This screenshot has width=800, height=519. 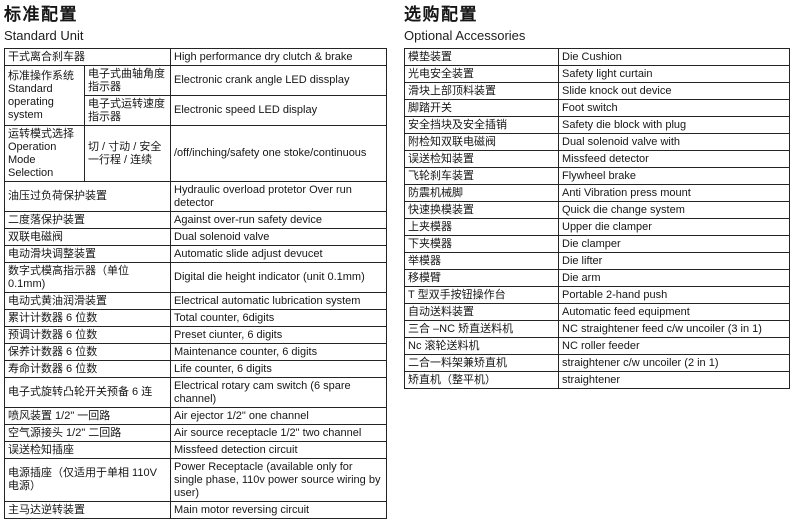 I want to click on spec-desc-cell: Die arm, so click(x=674, y=278).